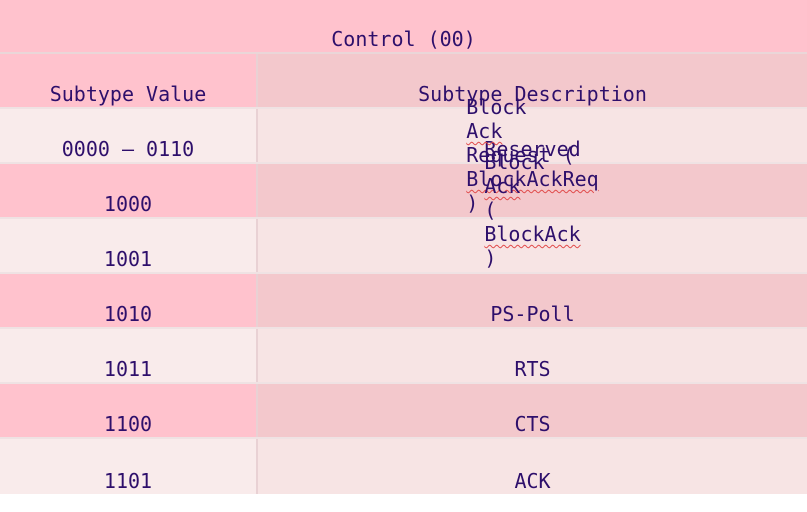 The height and width of the screenshot is (512, 807). I want to click on spellcheck-underline: BlockAckReq, so click(532, 179).